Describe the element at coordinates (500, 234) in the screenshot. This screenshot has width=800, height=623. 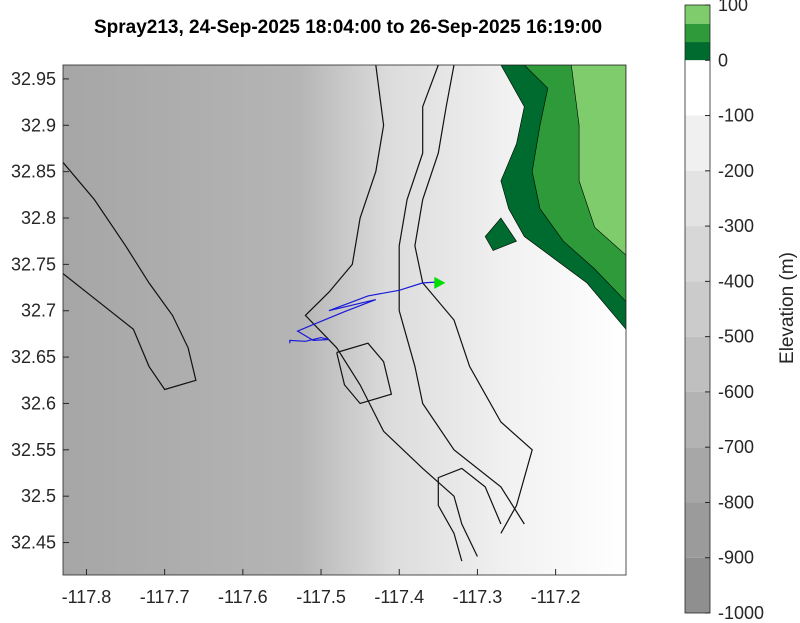
I see `land-patch-island` at that location.